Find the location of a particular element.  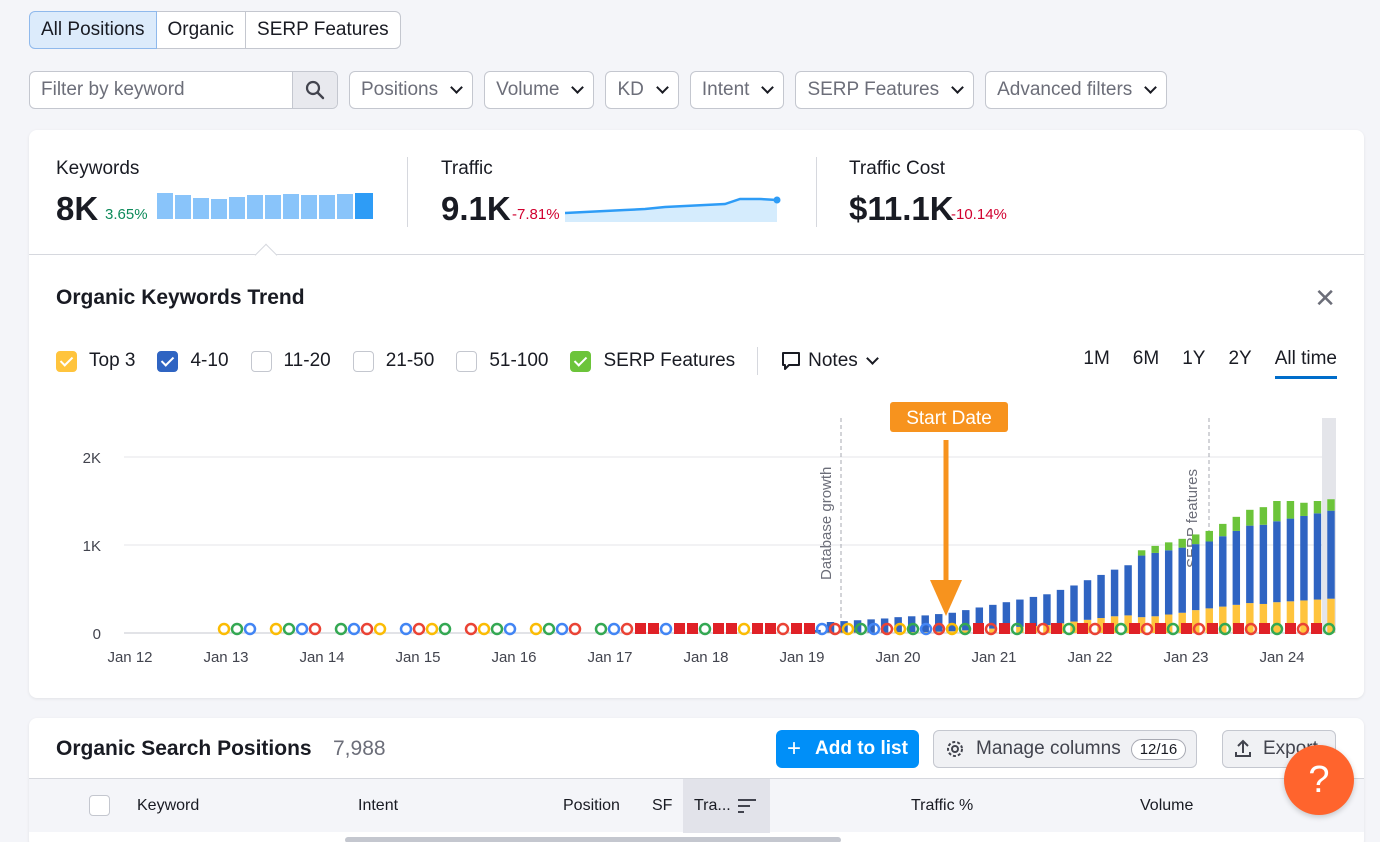

range-2y: 2Y is located at coordinates (1240, 358).